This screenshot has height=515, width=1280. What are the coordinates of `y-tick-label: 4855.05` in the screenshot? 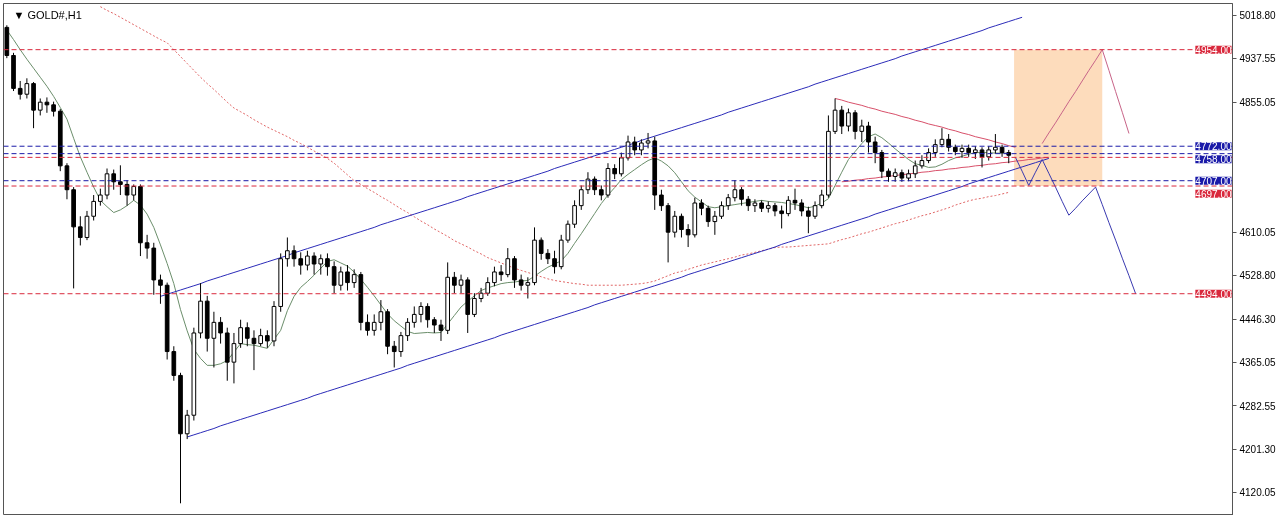 It's located at (1258, 103).